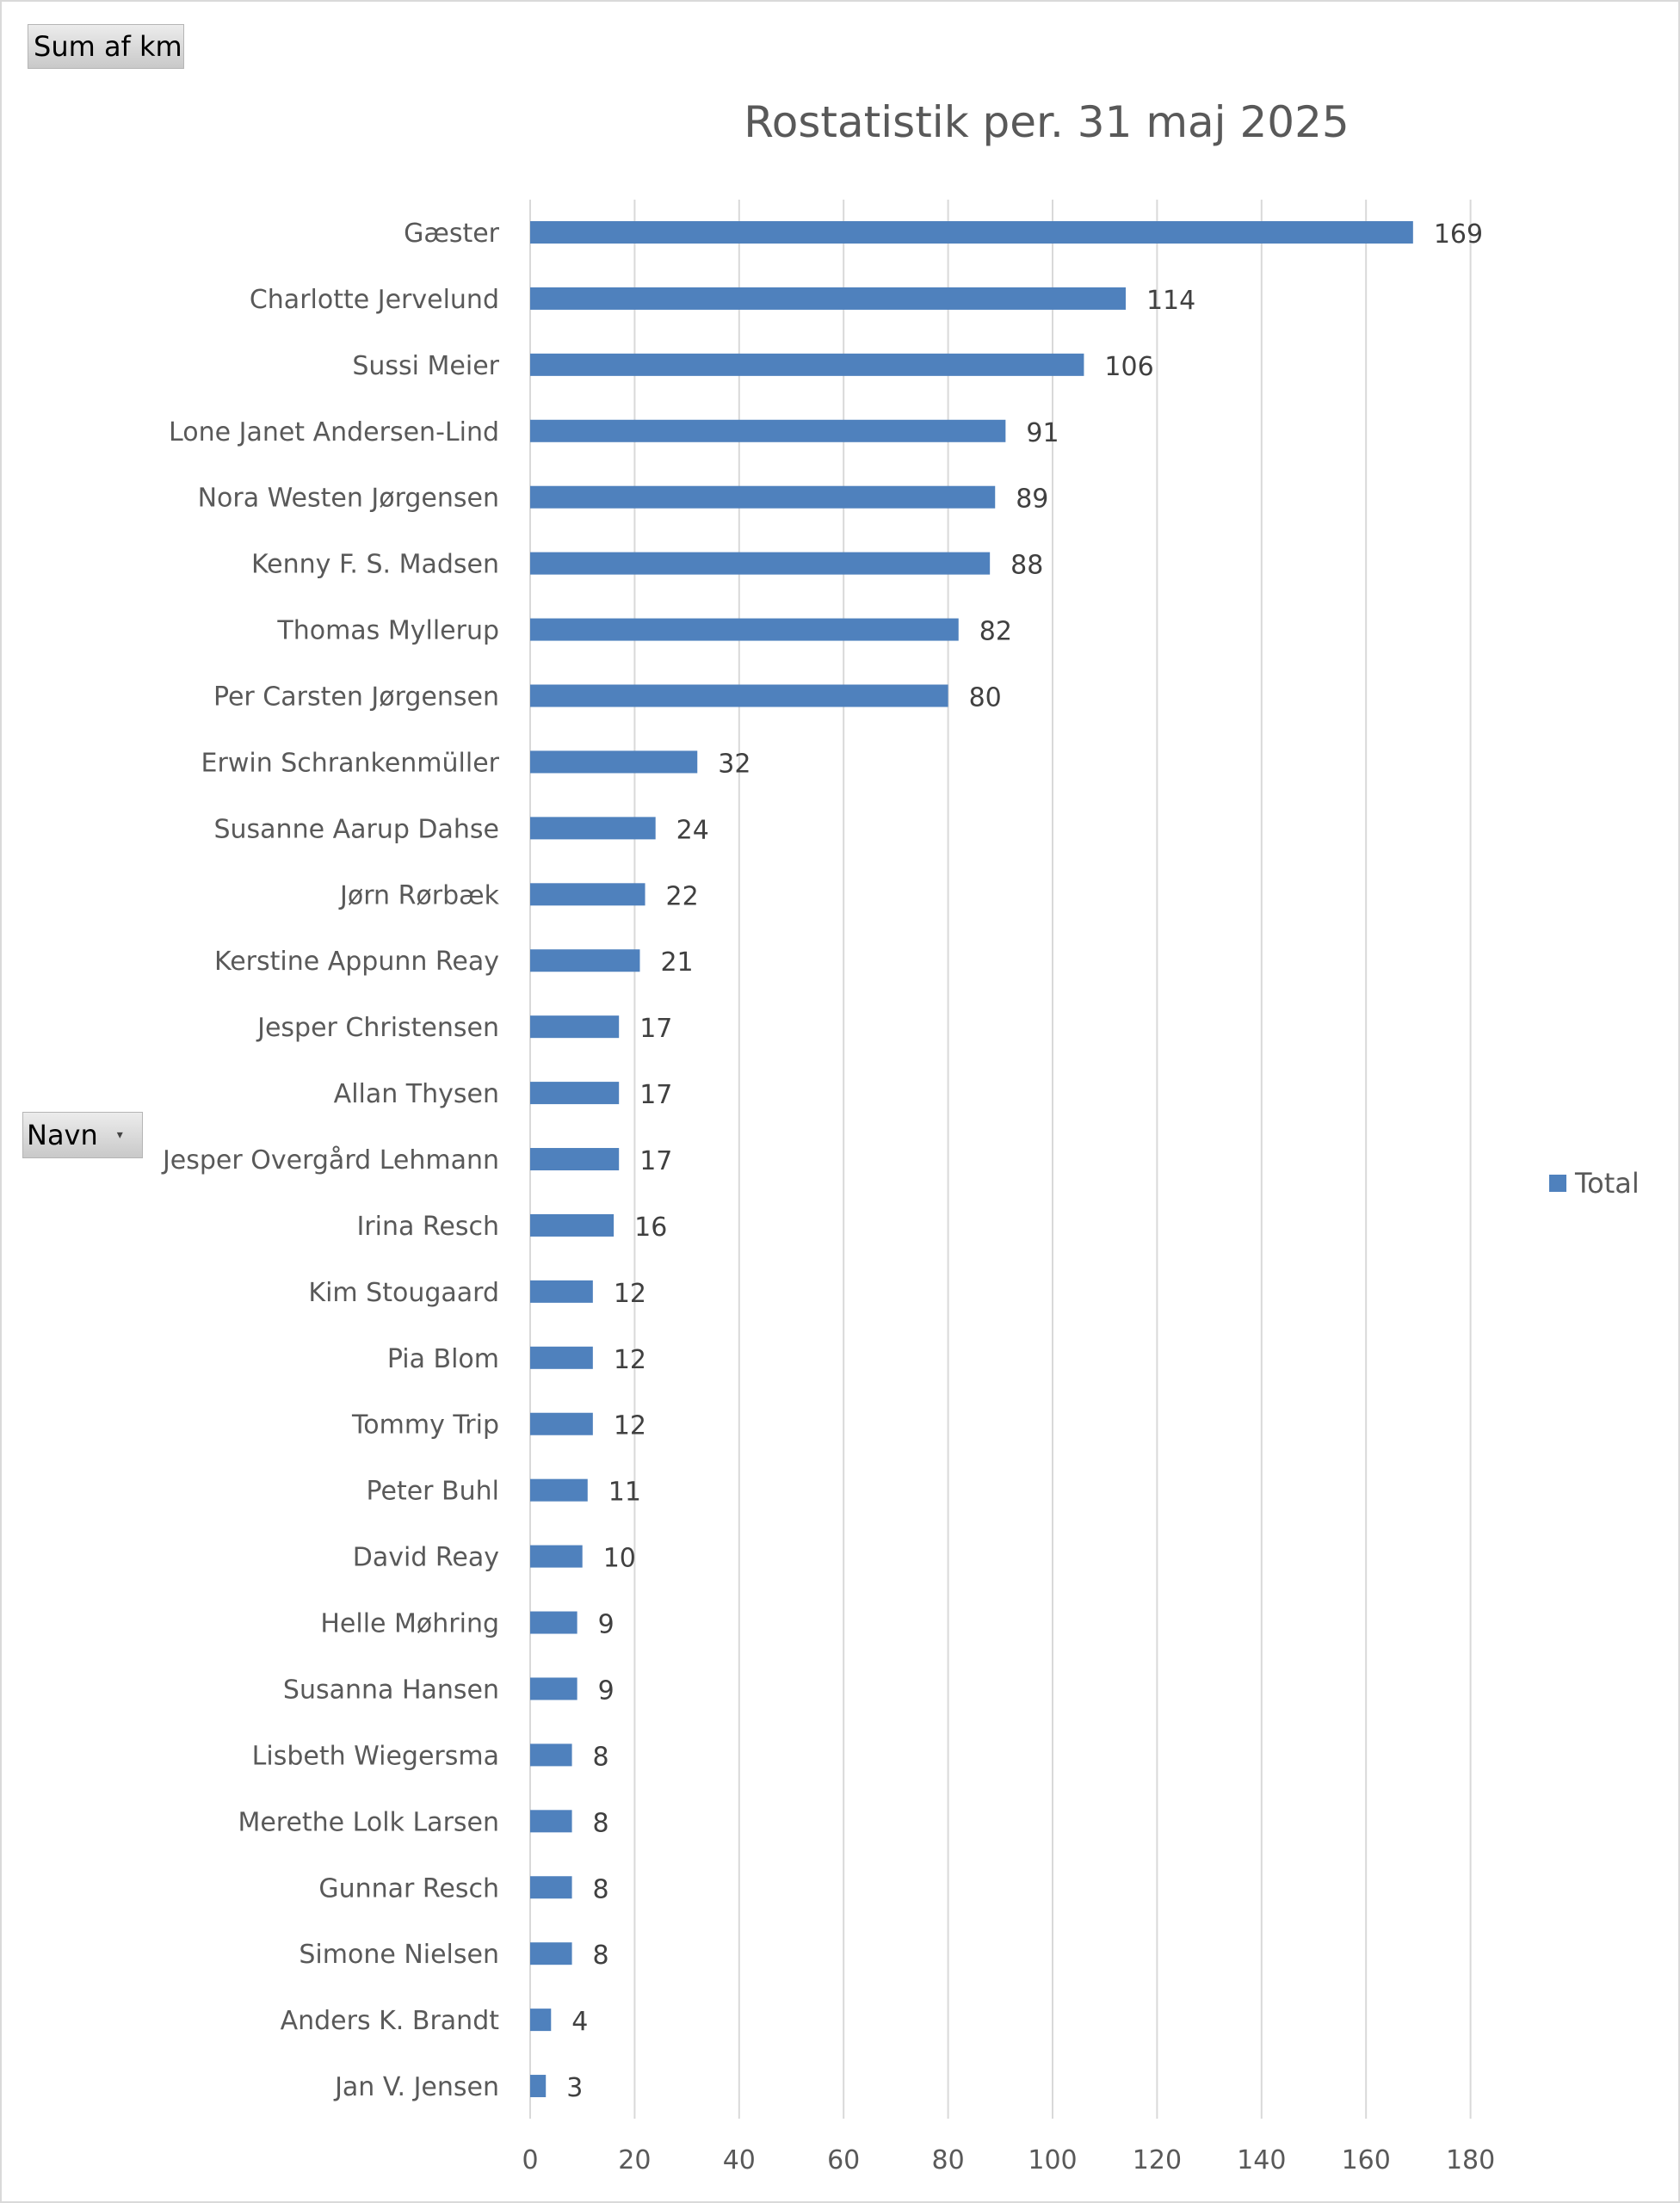  Describe the element at coordinates (574, 2088) in the screenshot. I see `data-label: 3` at that location.